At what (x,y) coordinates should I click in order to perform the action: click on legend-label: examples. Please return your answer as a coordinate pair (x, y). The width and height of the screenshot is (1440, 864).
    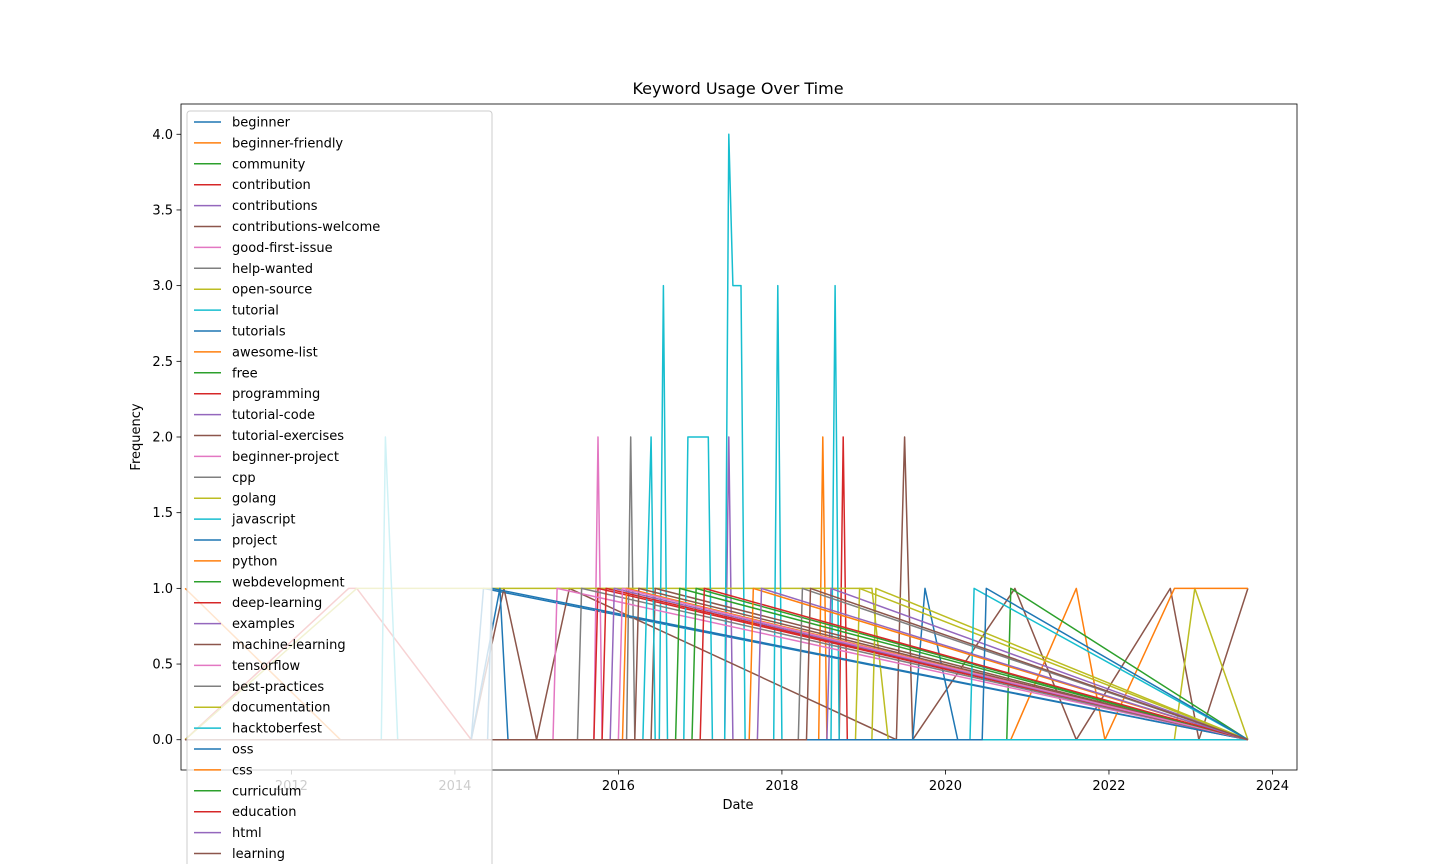
    Looking at the image, I should click on (263, 624).